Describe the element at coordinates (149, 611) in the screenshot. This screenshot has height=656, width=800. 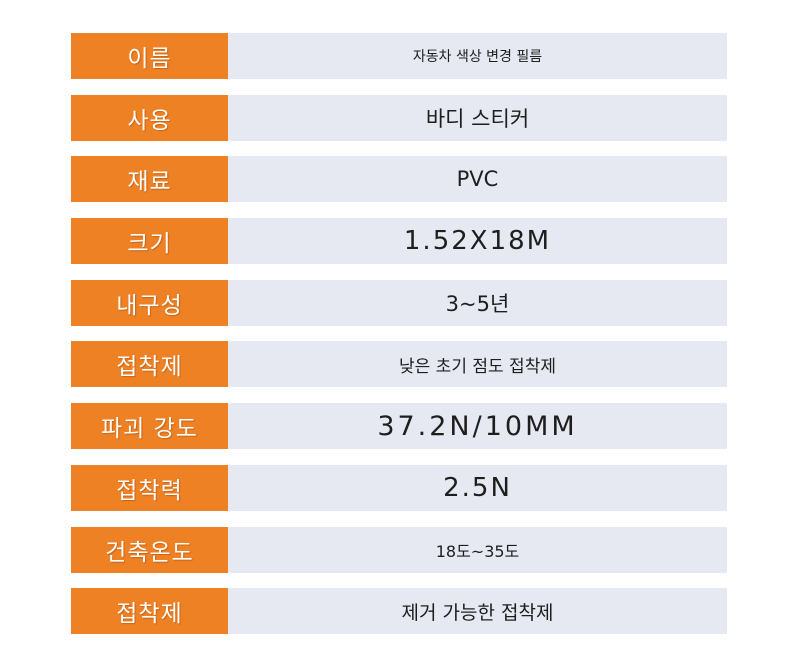
I see `spec-label-adhesive-type: 접착제` at that location.